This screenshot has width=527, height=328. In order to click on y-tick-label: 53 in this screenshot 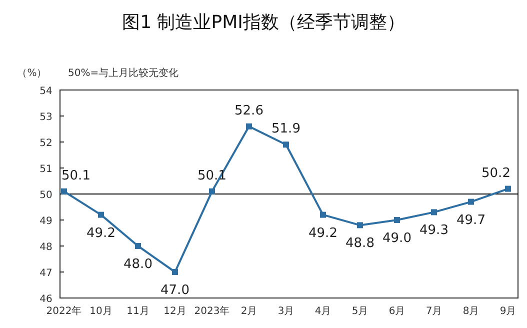, I will do `click(46, 117)`.